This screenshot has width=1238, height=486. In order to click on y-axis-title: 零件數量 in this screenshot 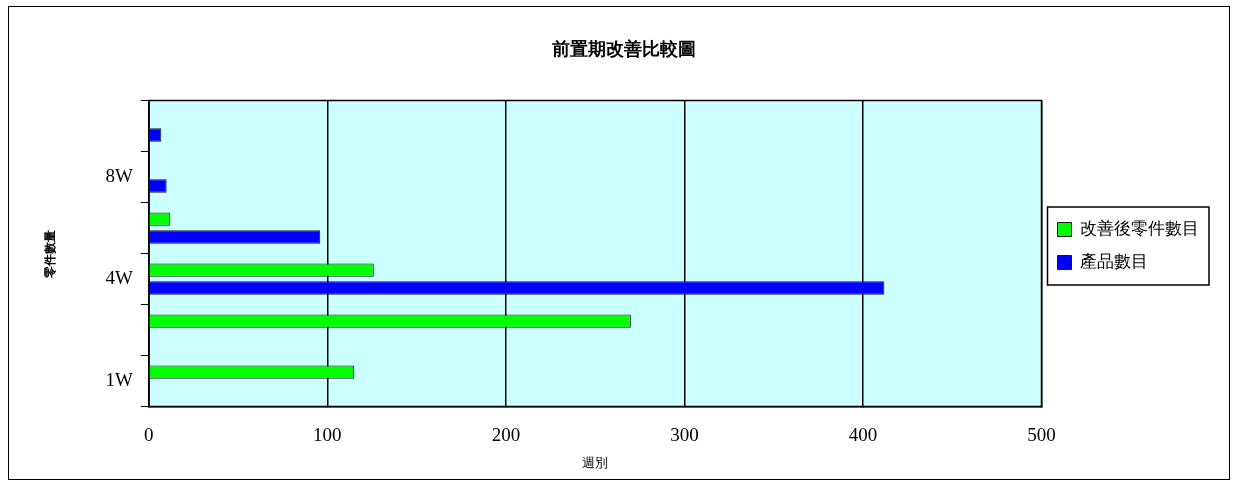, I will do `click(49, 254)`.